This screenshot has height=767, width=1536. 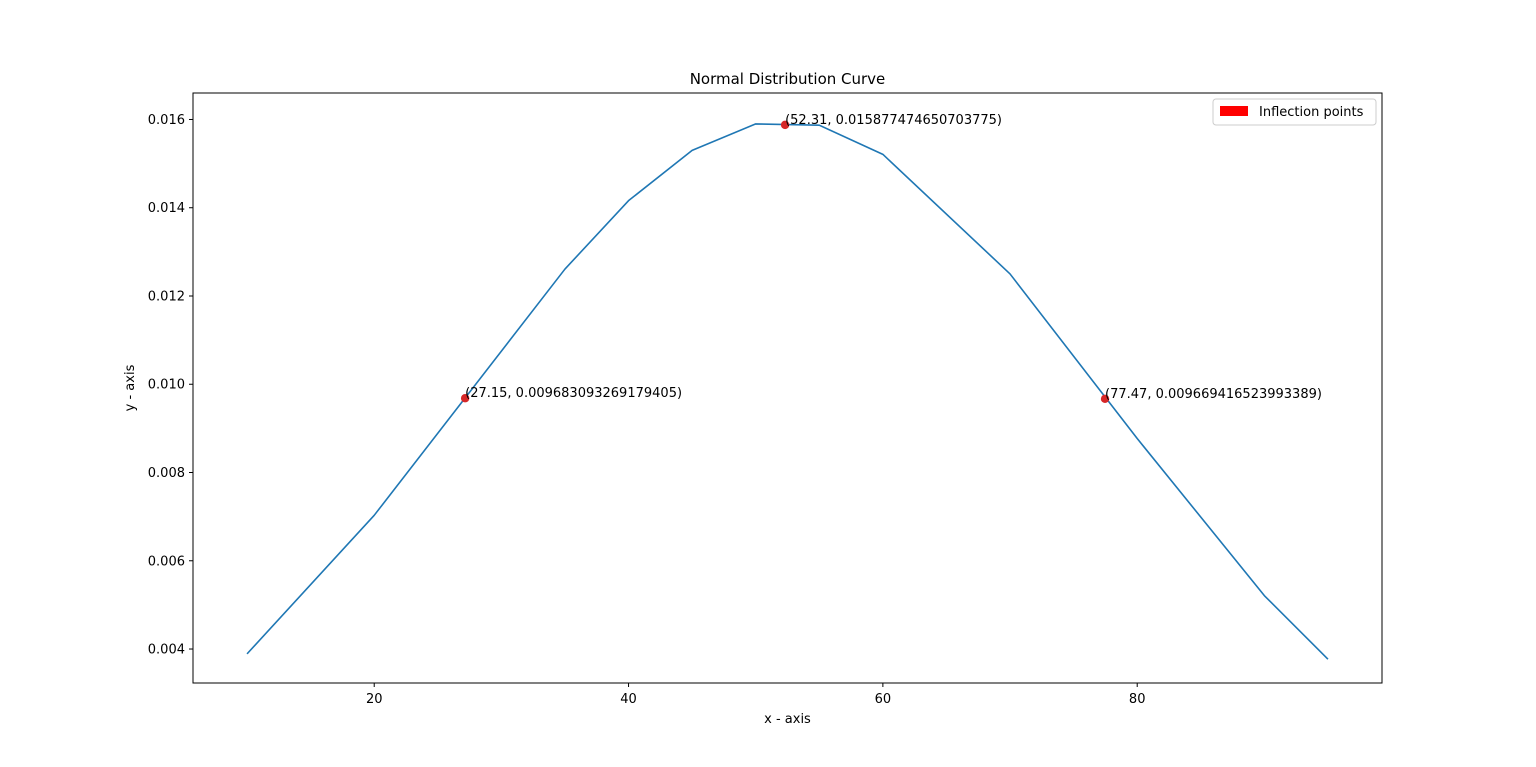 What do you see at coordinates (166, 561) in the screenshot?
I see `y-tick-label: 0.006` at bounding box center [166, 561].